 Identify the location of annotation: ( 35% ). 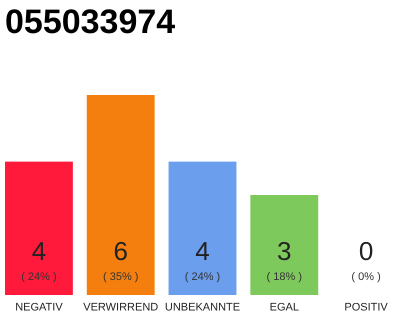
(120, 277).